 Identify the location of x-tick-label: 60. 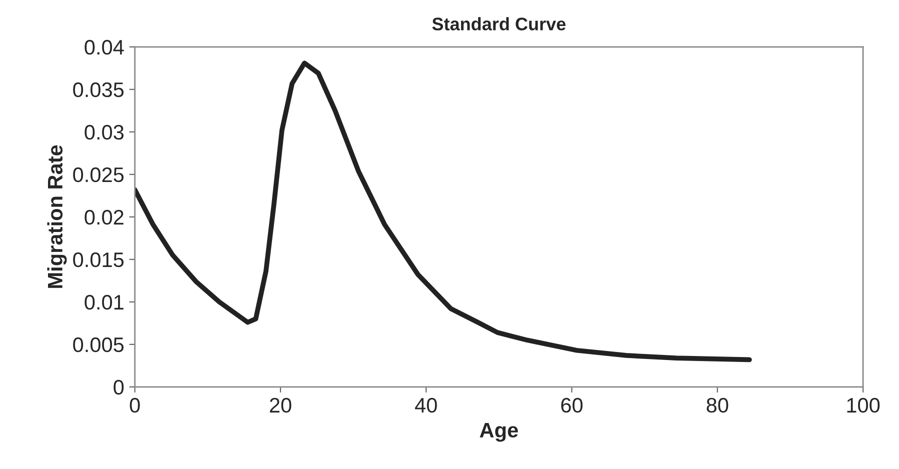
(572, 405).